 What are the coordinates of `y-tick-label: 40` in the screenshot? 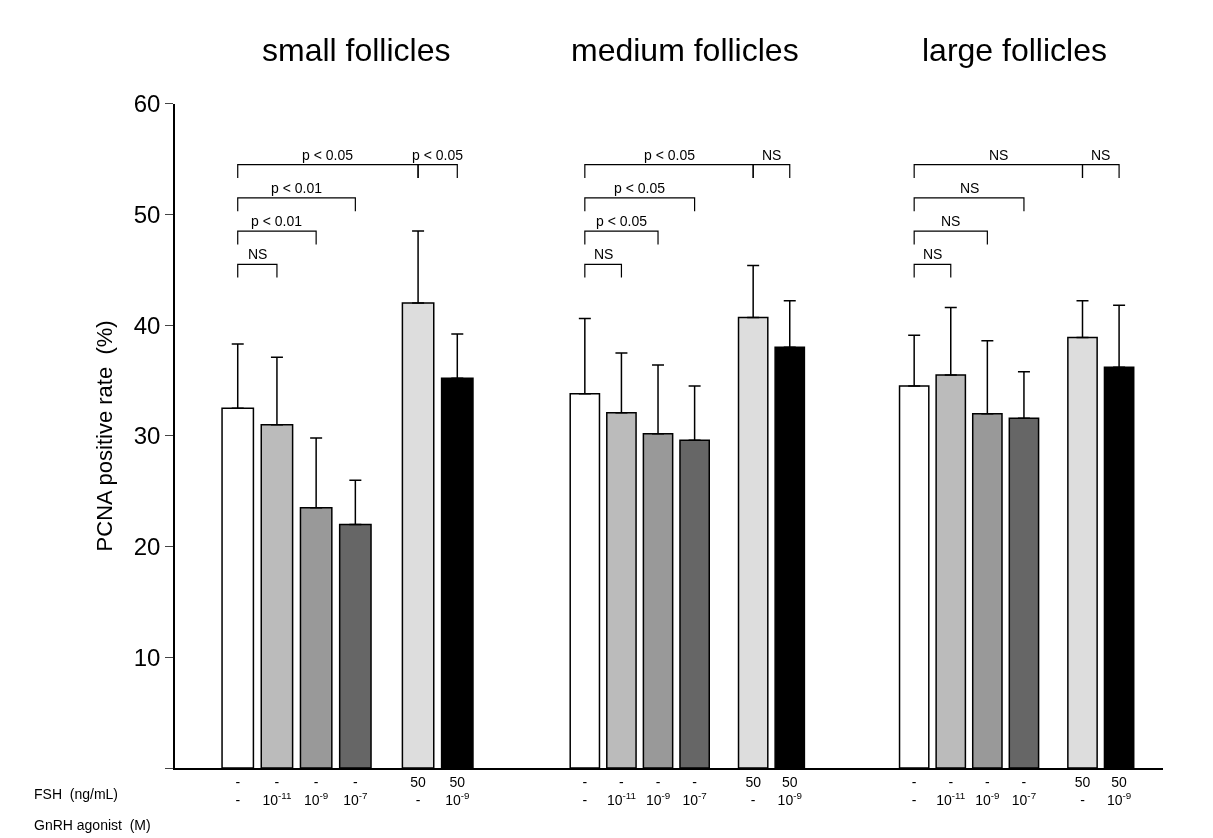 It's located at (147, 325).